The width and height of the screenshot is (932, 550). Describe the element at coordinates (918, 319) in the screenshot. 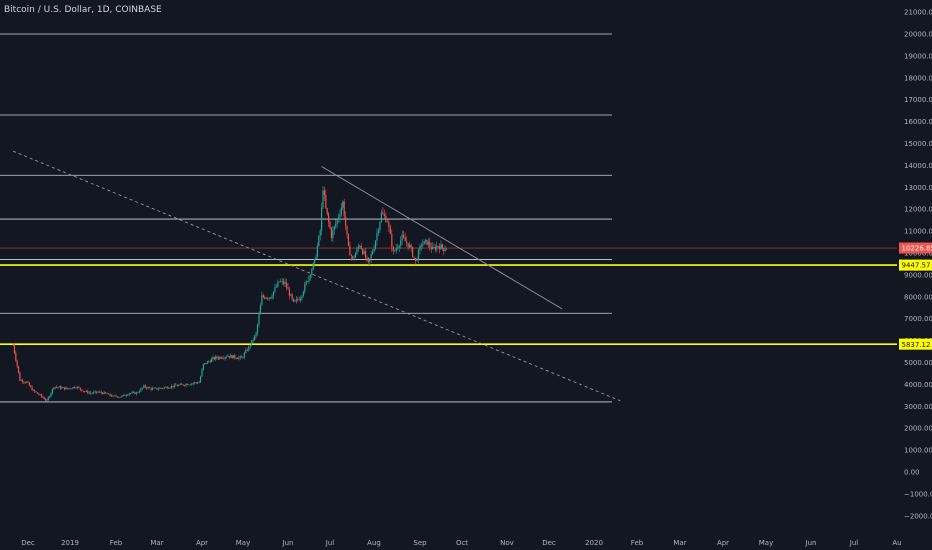

I see `price-tick-label: 7000.00` at that location.